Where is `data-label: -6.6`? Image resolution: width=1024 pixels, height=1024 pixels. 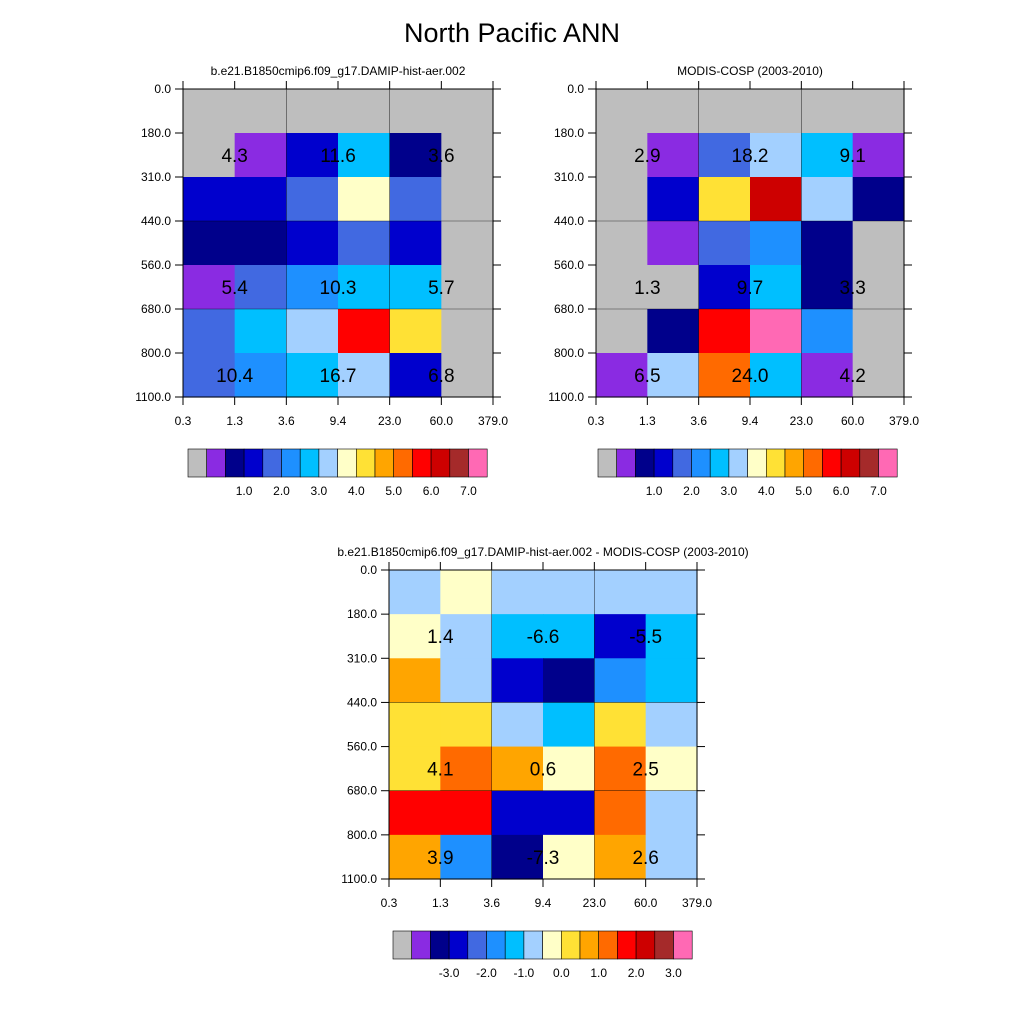 data-label: -6.6 is located at coordinates (543, 637).